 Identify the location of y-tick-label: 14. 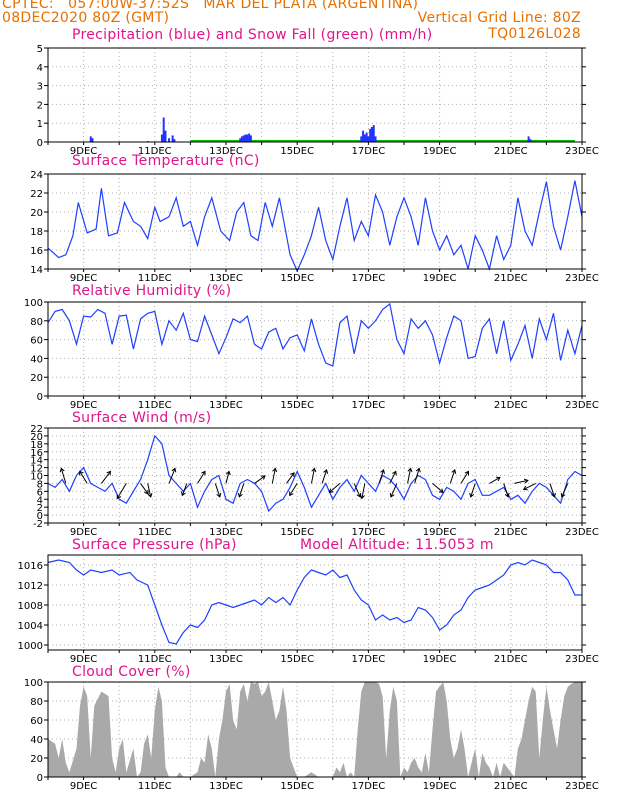
(36, 461).